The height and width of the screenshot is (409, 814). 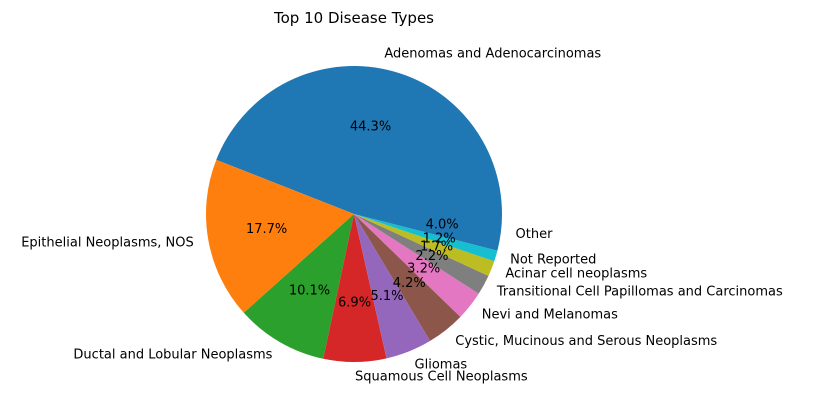 I want to click on pie-slice-cystic-mucinous-and-serous-neoplasms, so click(x=407, y=277).